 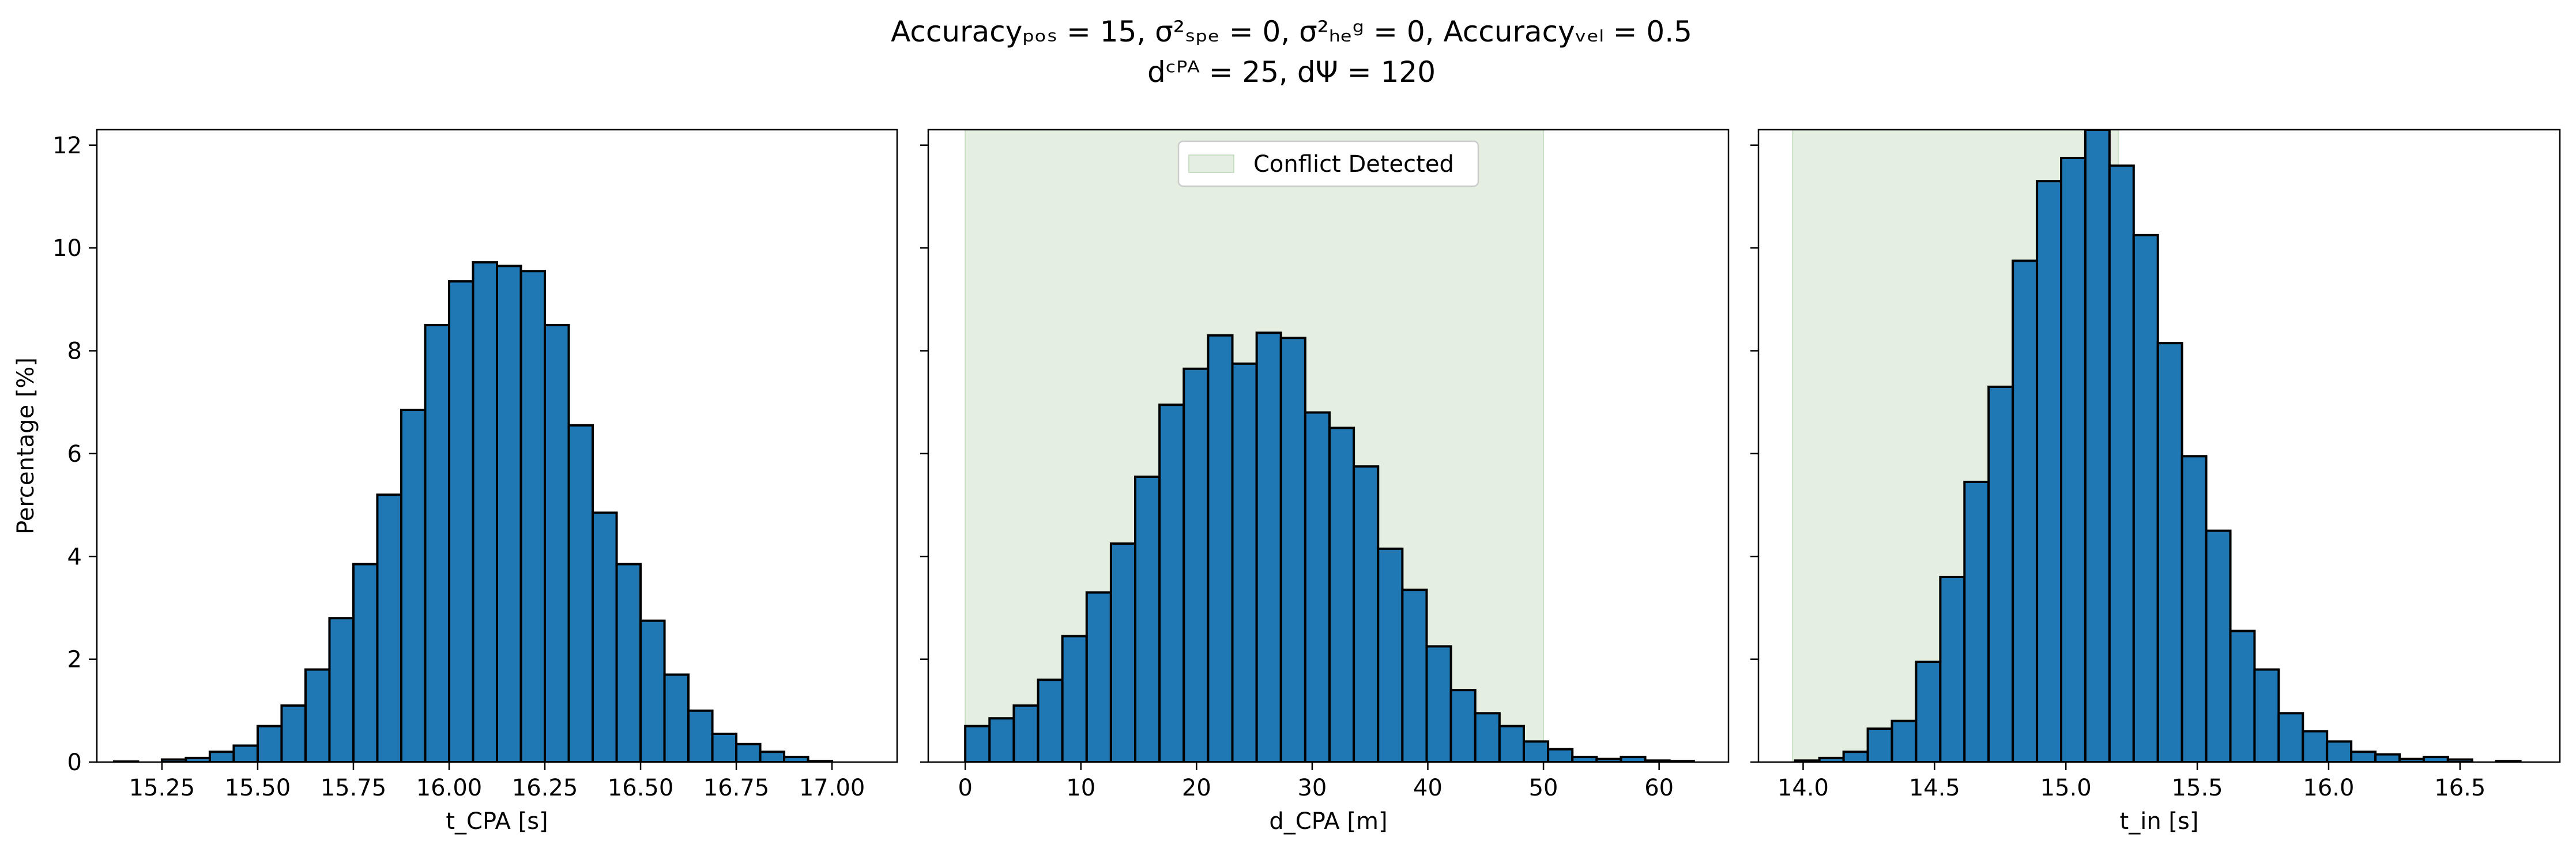 I want to click on x-tick-label: 14.5, so click(x=1934, y=788).